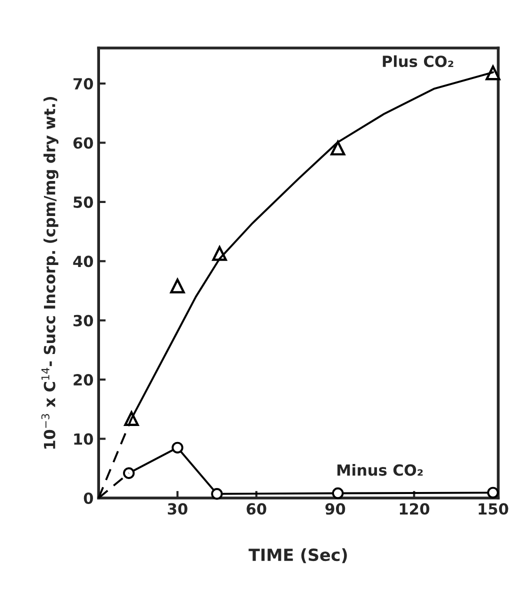  I want to click on x-tick-label: 90, so click(335, 509).